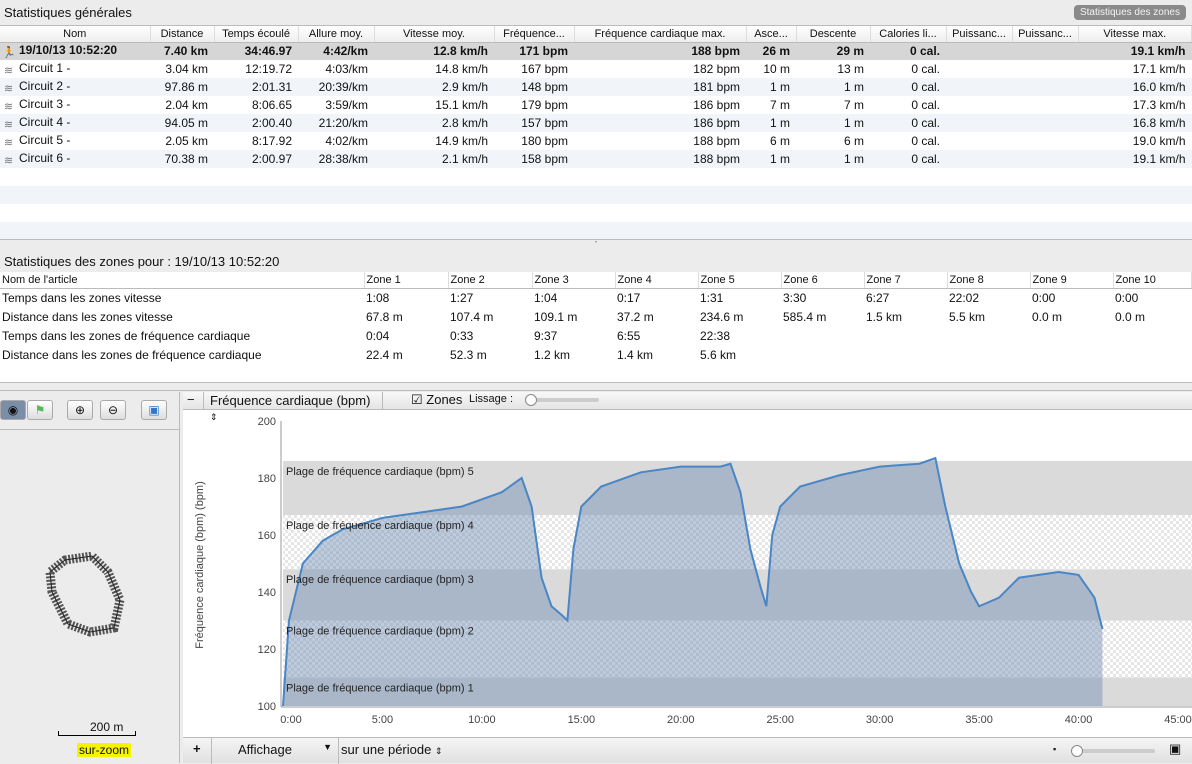 The height and width of the screenshot is (764, 1192). I want to click on flag-button: ⚑, so click(40, 410).